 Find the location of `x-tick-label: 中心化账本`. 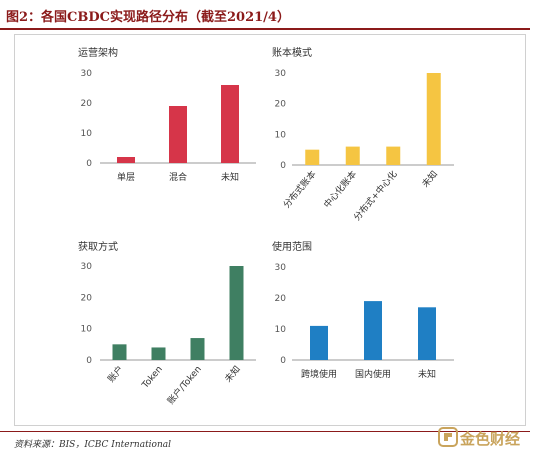

x-tick-label: 中心化账本 is located at coordinates (340, 189).